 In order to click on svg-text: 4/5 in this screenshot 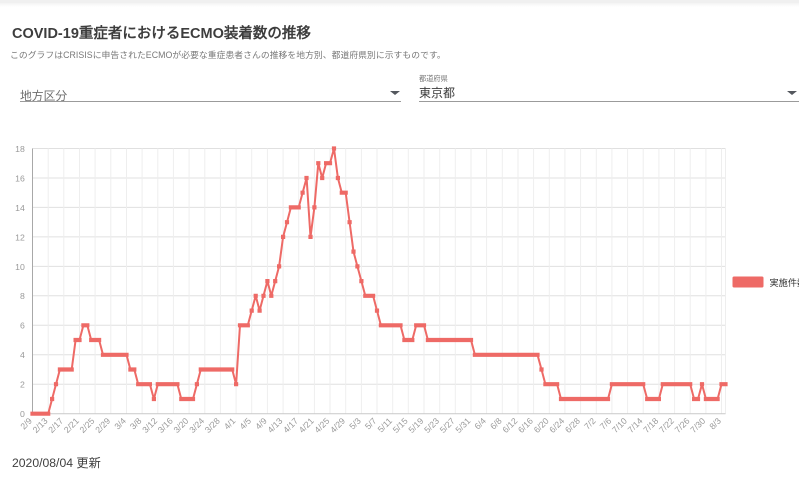, I will do `click(246, 424)`.